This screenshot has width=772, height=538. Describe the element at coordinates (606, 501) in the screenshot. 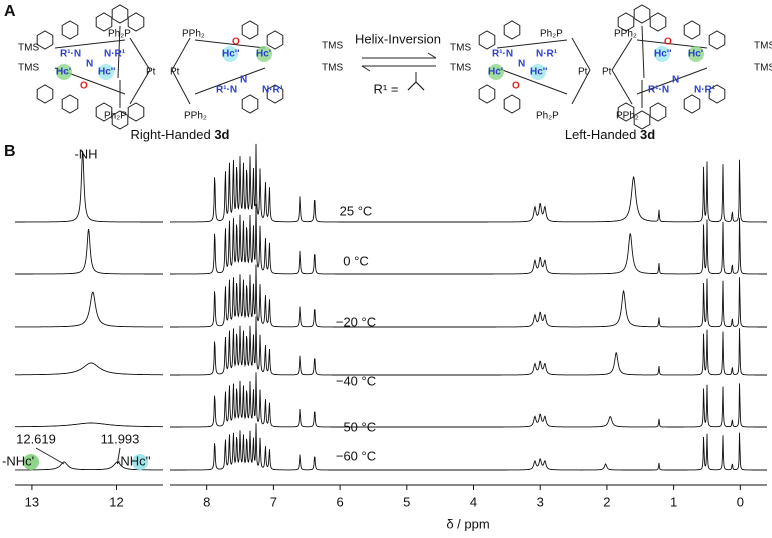

I see `x-tick-label: 2` at that location.